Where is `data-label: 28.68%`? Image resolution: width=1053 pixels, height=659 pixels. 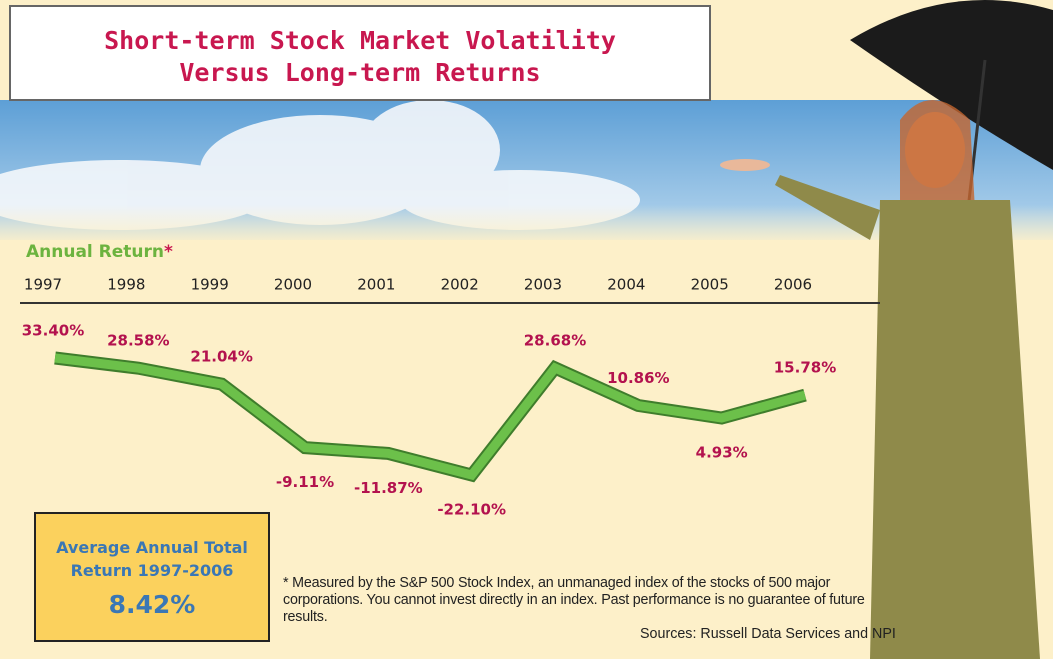
data-label: 28.68% is located at coordinates (555, 340).